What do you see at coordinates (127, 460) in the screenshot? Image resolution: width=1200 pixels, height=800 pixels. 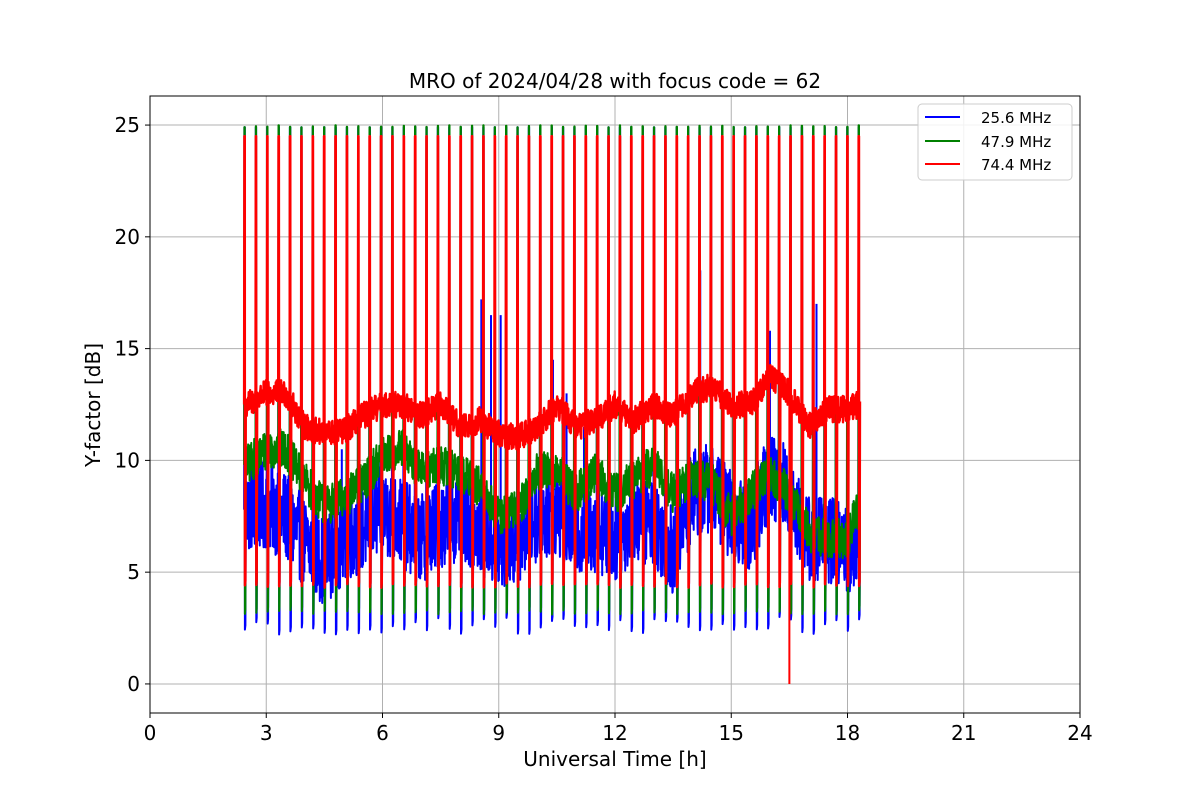 I see `y-tick-label: 10` at bounding box center [127, 460].